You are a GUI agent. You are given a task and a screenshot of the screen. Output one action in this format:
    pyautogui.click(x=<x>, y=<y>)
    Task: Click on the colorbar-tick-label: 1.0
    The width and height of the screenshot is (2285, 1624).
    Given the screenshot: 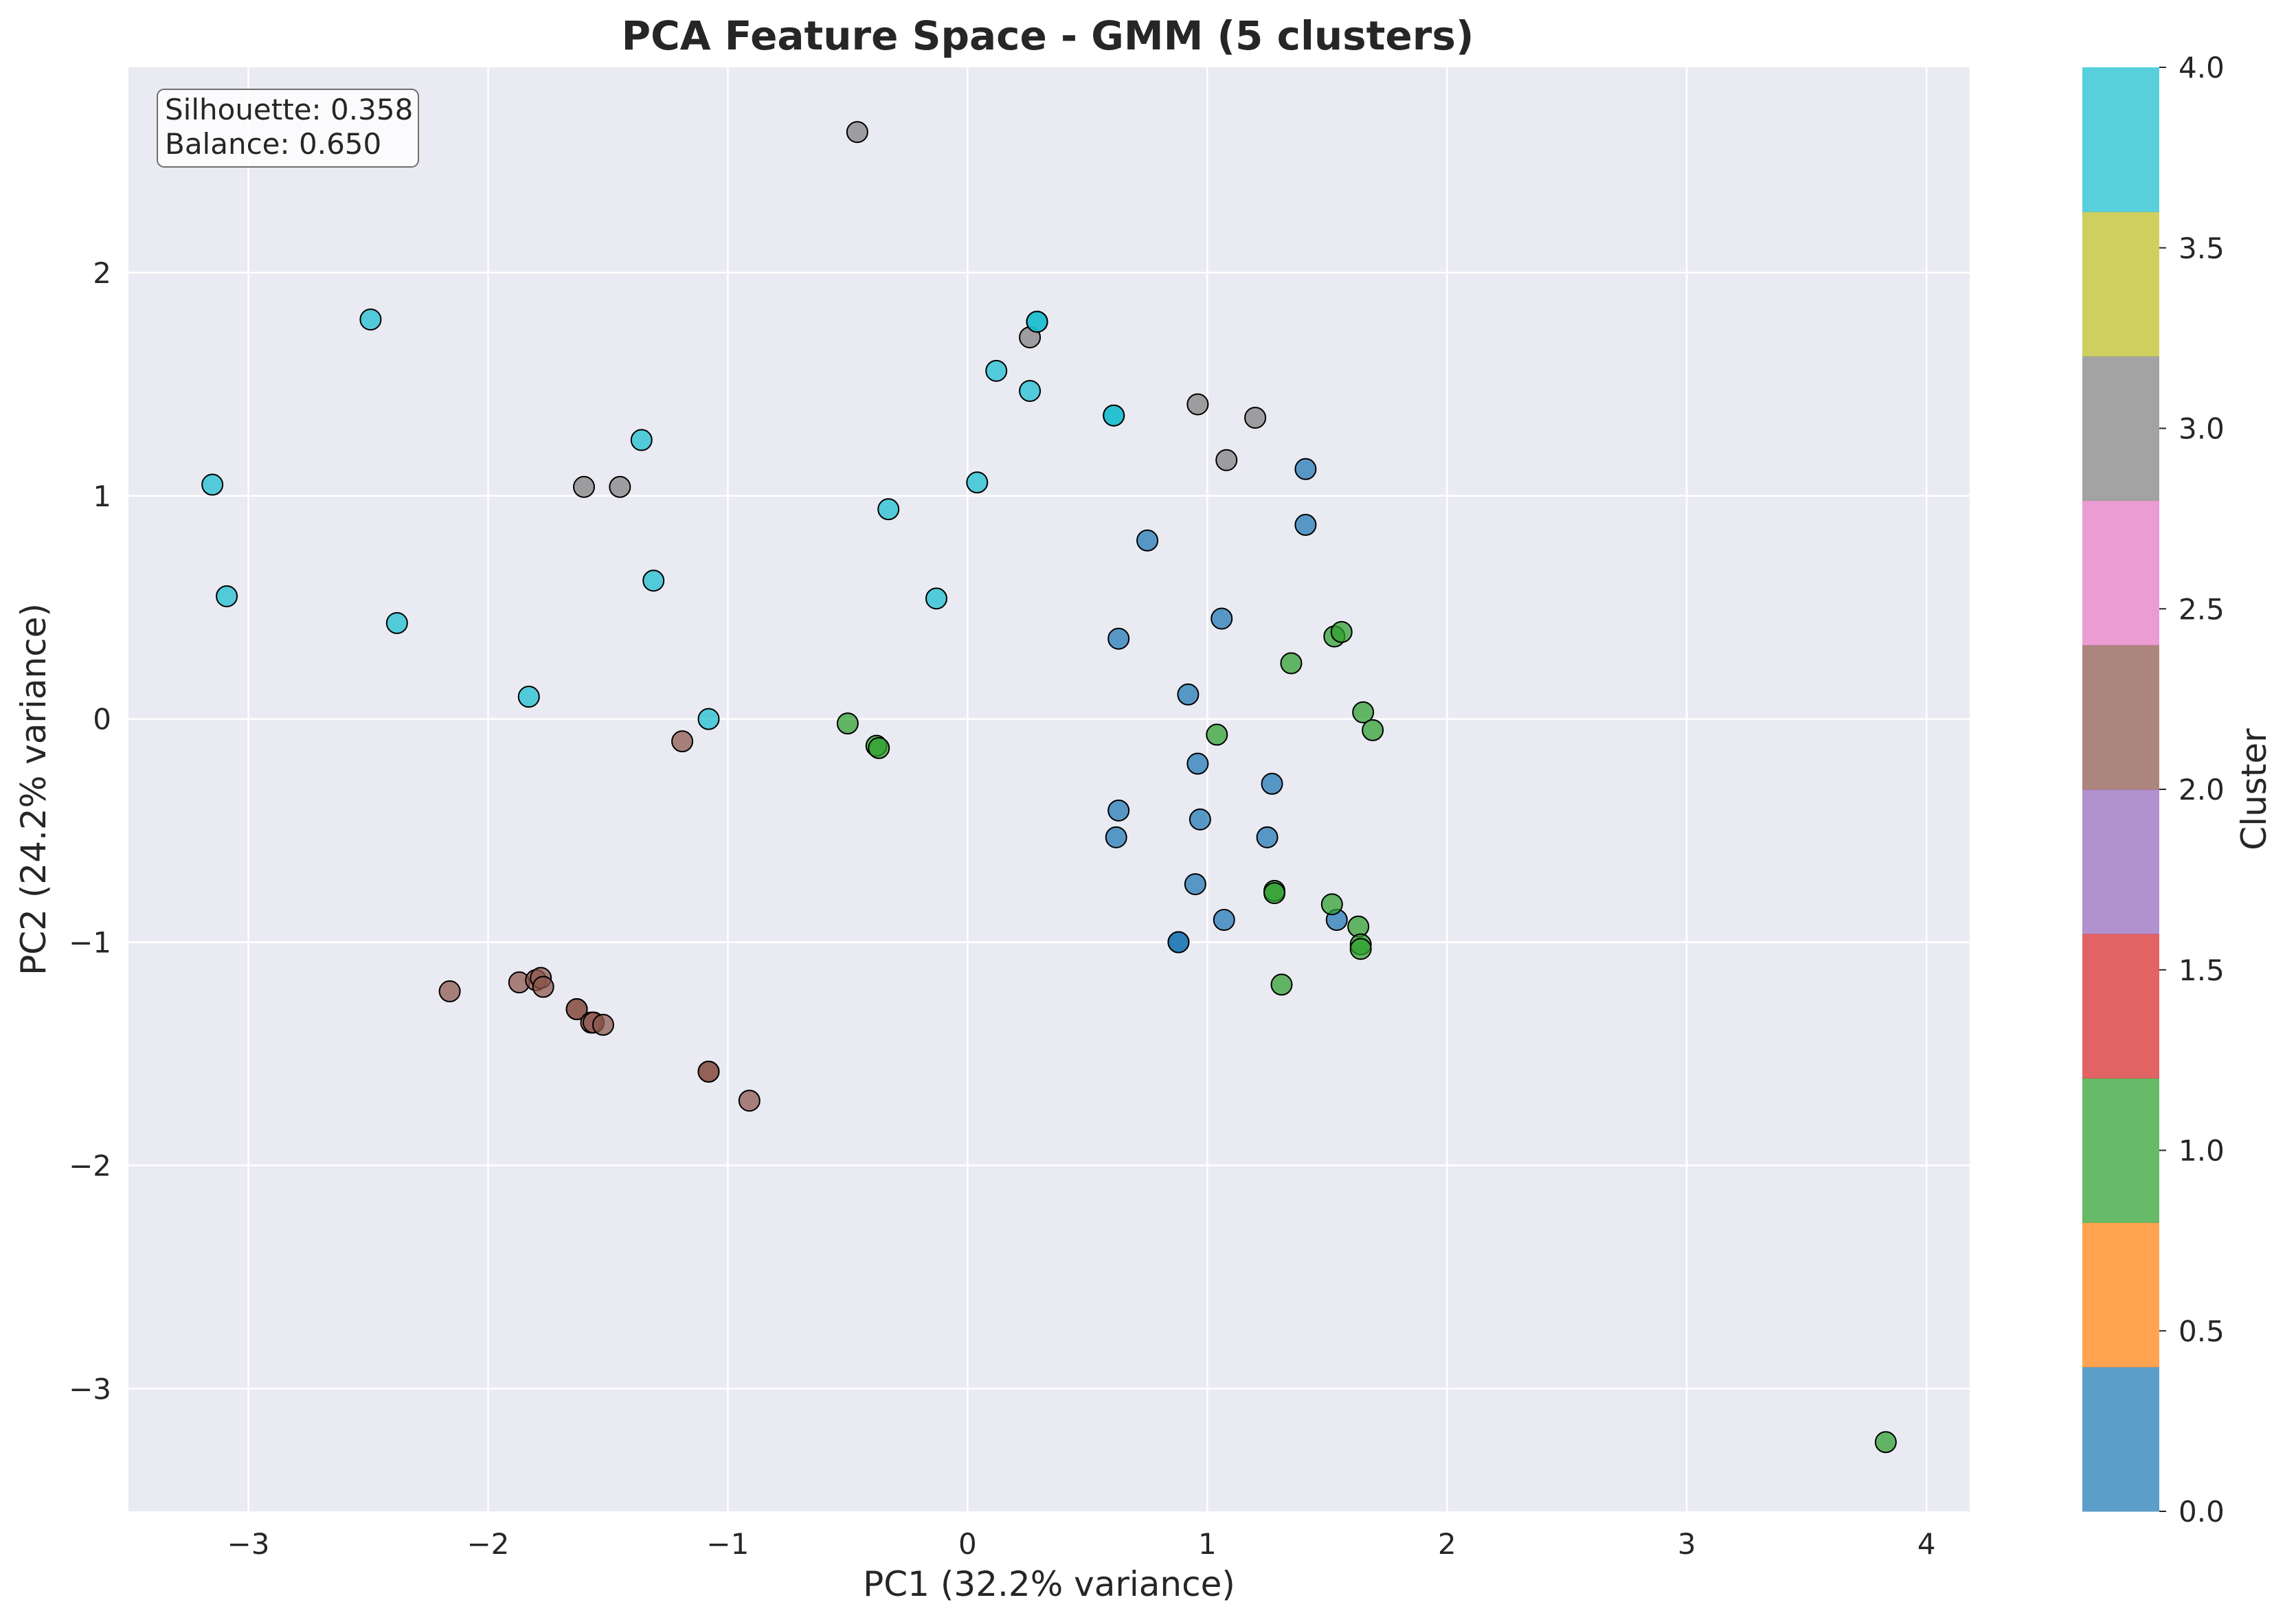 What is the action you would take?
    pyautogui.click(x=2202, y=1151)
    